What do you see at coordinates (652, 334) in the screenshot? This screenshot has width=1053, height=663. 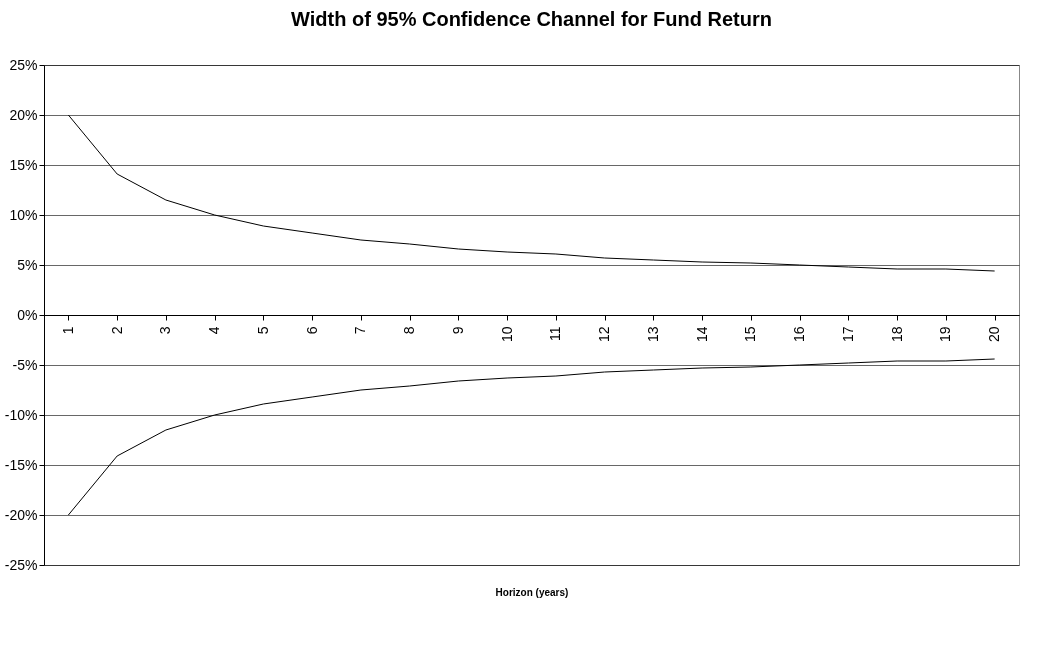 I see `x-tick-label: 13` at bounding box center [652, 334].